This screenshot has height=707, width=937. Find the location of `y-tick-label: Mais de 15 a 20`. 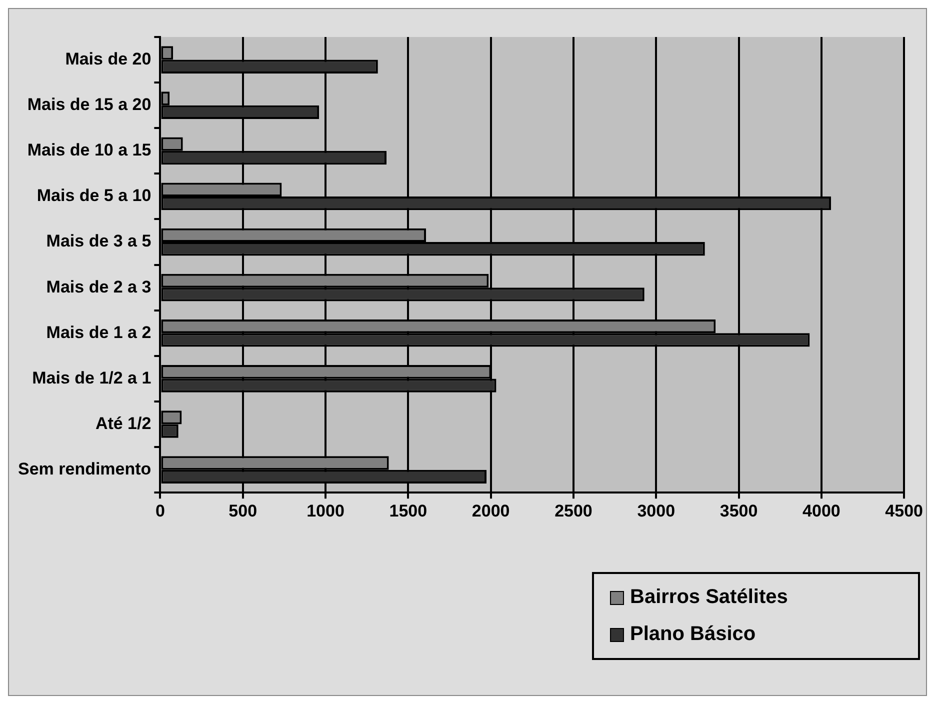

y-tick-label: Mais de 15 a 20 is located at coordinates (89, 104).